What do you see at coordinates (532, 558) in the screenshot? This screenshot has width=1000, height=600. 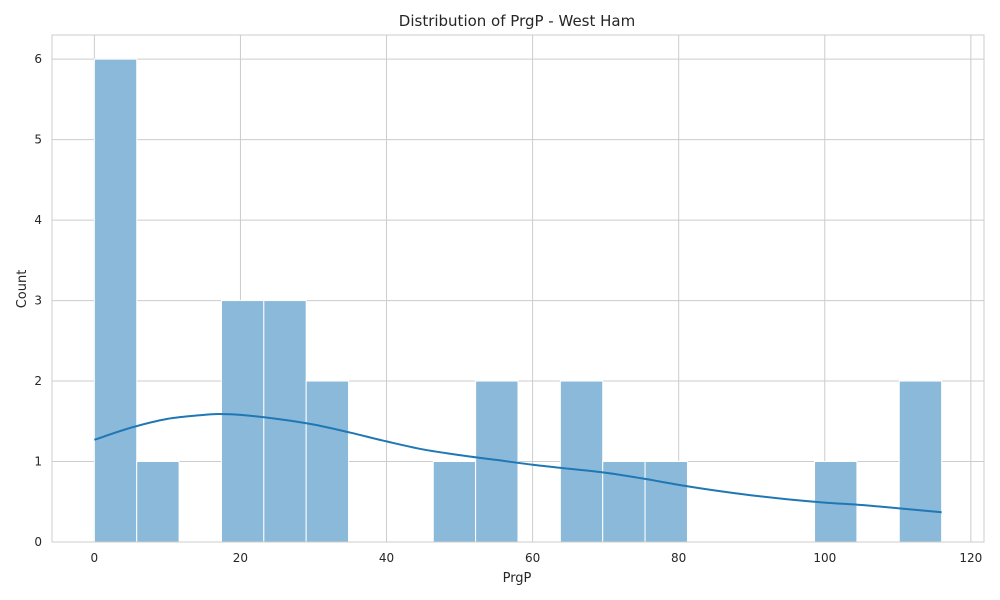 I see `x-tick-label: 60` at bounding box center [532, 558].